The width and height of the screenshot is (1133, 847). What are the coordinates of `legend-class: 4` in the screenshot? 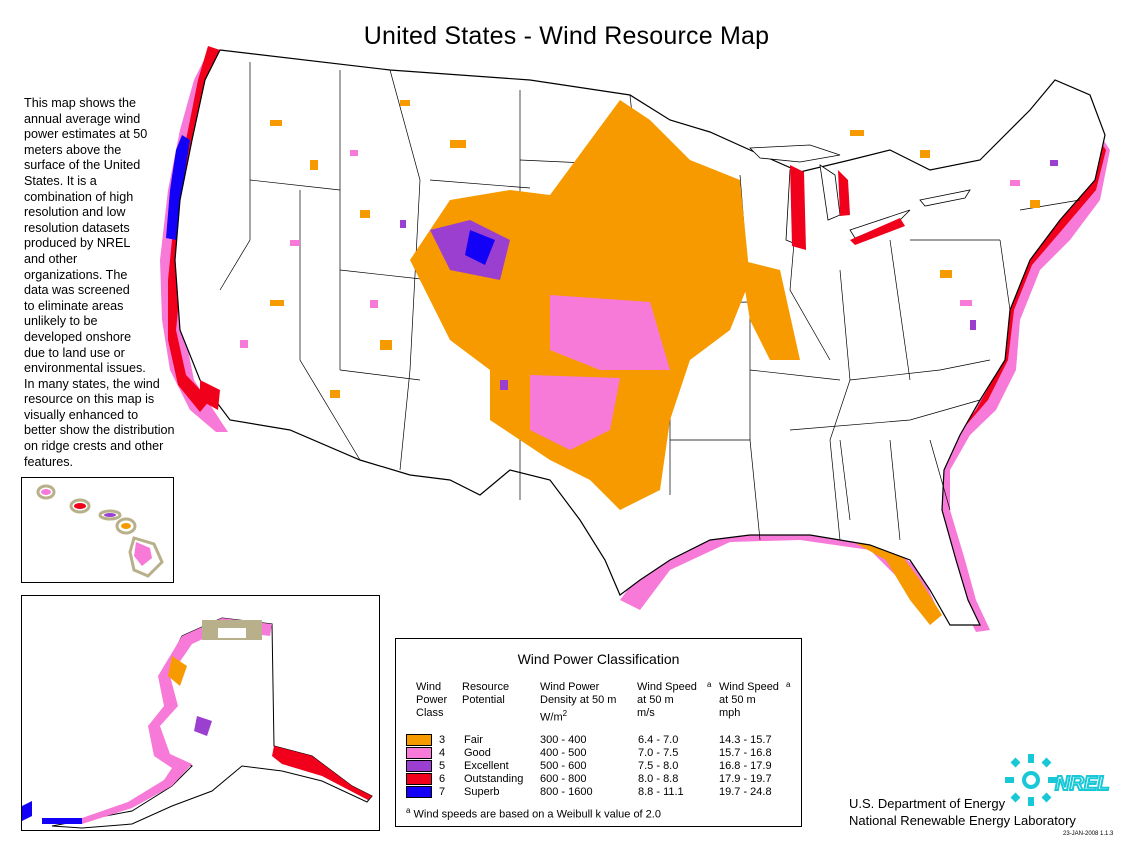 It's located at (442, 753).